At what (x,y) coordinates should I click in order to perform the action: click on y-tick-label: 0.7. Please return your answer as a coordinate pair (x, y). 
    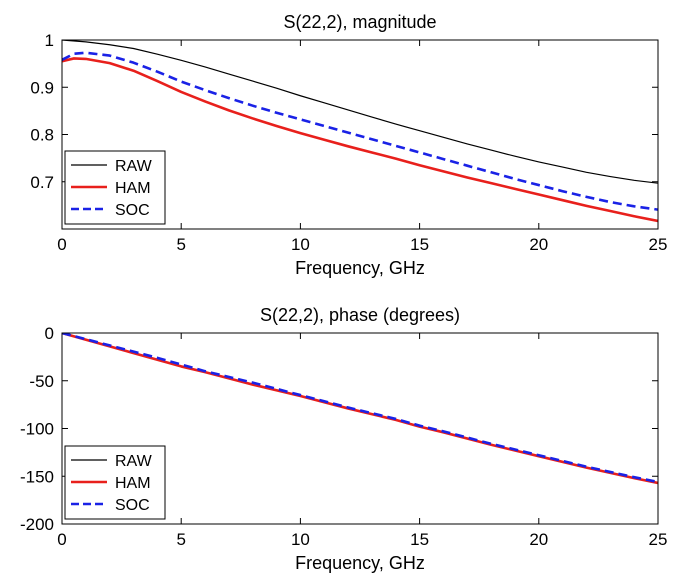
    Looking at the image, I should click on (42, 182).